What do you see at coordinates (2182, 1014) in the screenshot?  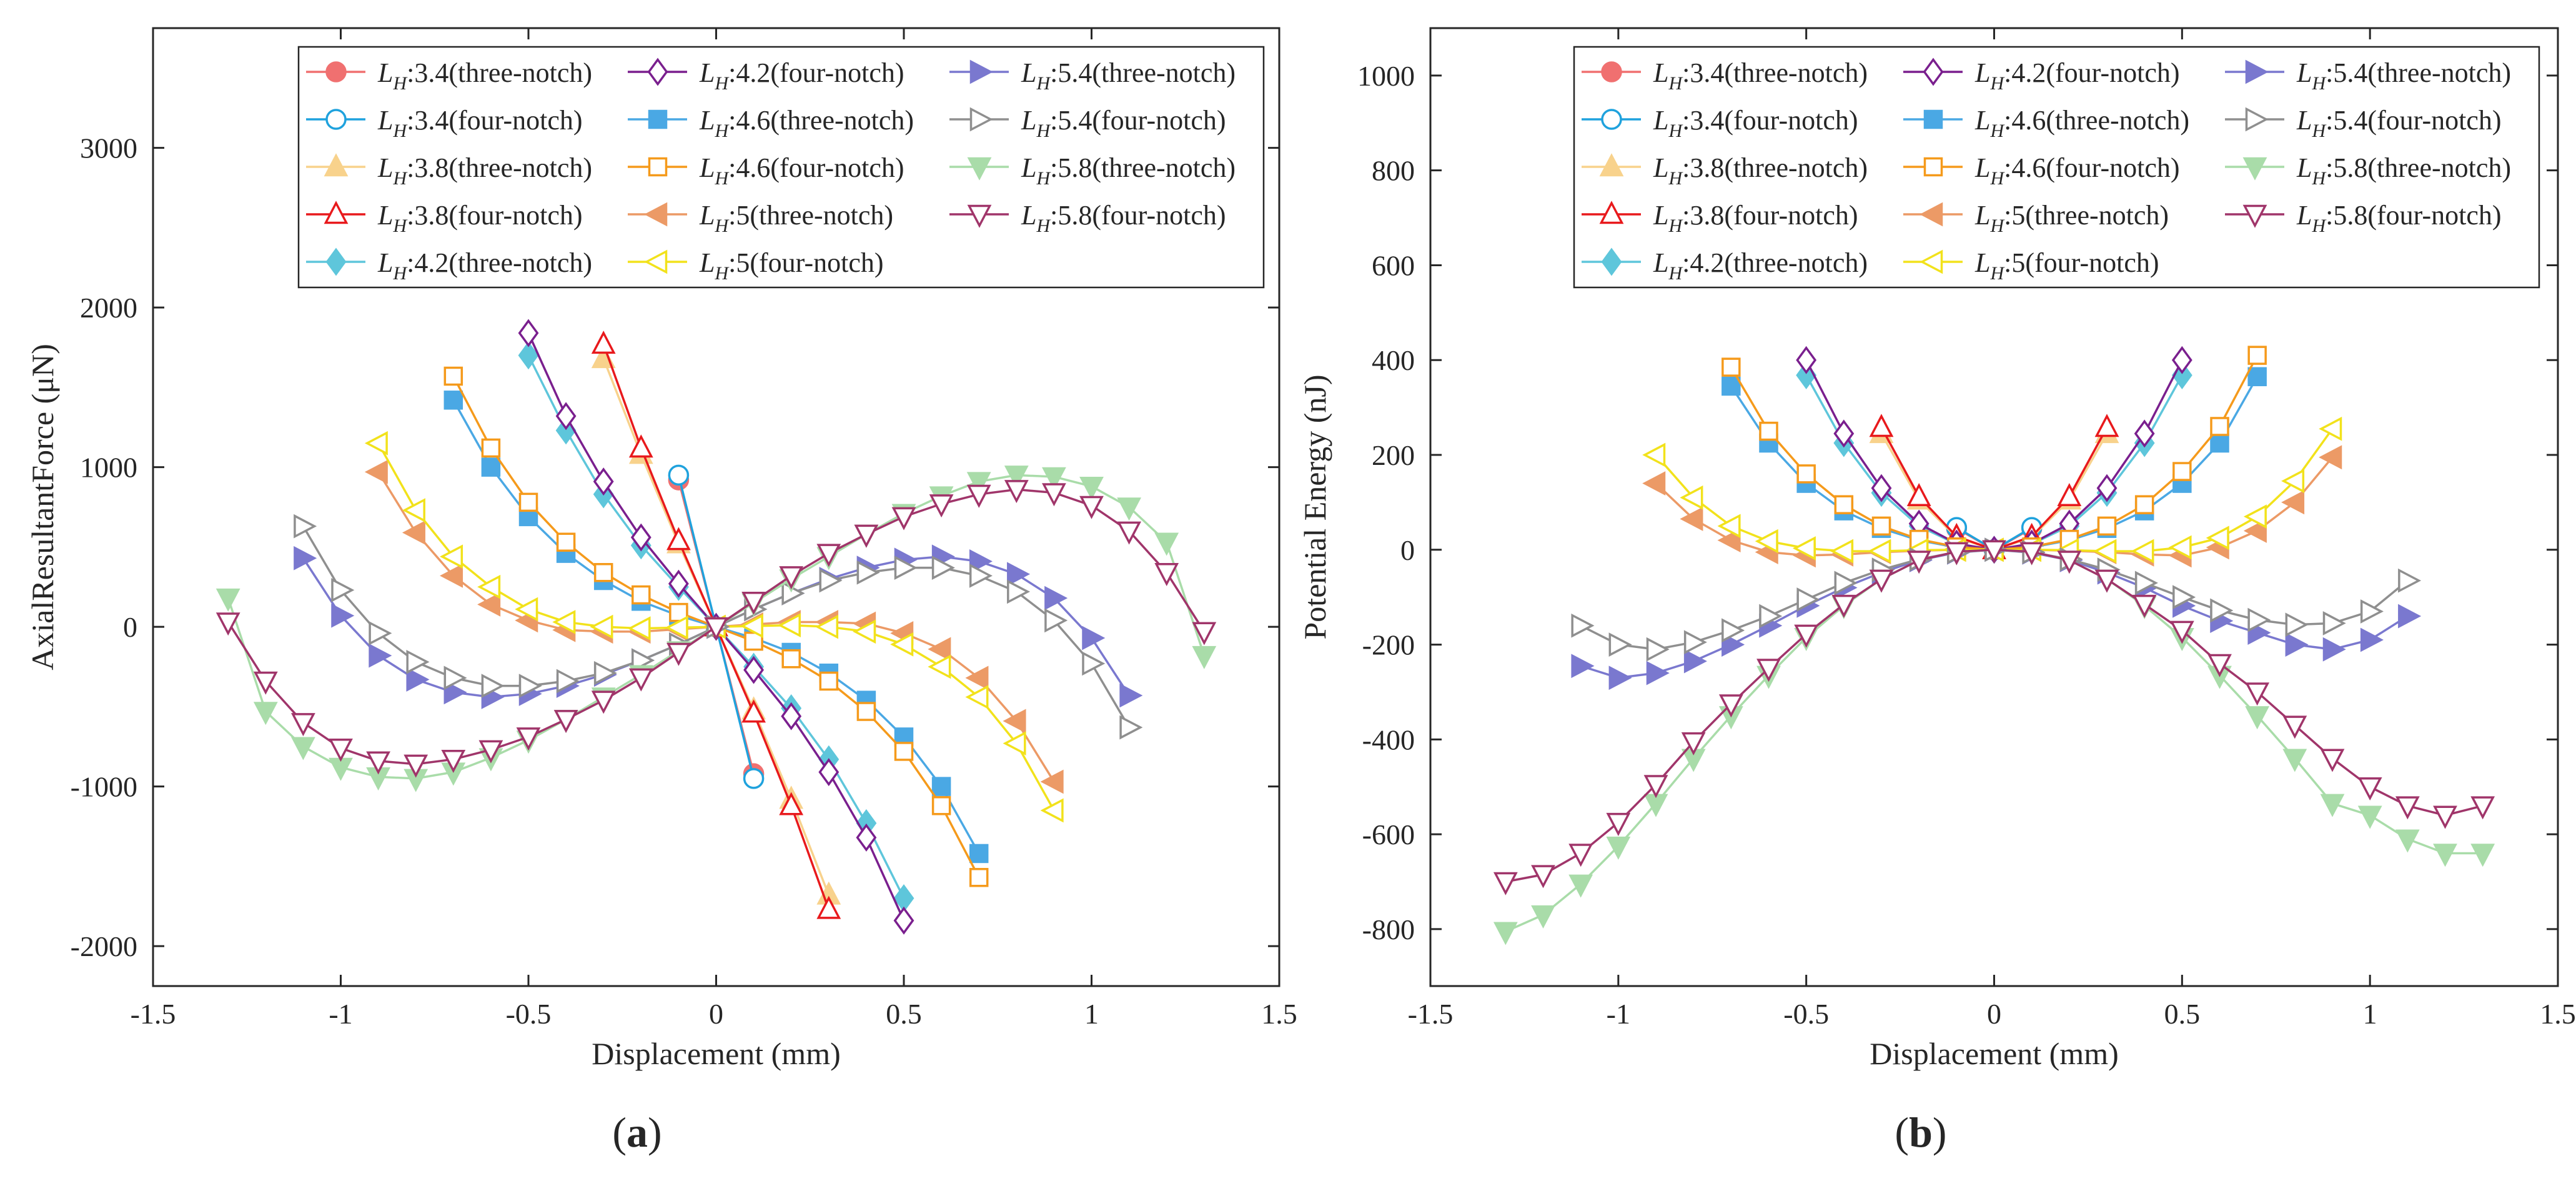 I see `x-tick-label: 0.5` at bounding box center [2182, 1014].